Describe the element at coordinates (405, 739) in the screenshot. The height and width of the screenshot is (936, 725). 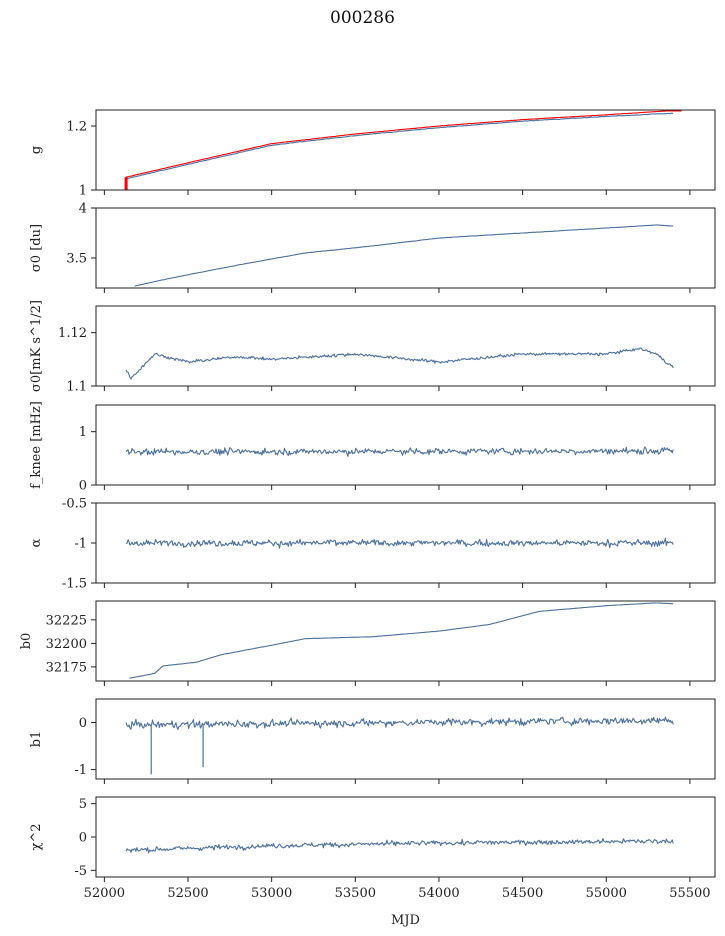
I see `panel-frame-b1` at that location.